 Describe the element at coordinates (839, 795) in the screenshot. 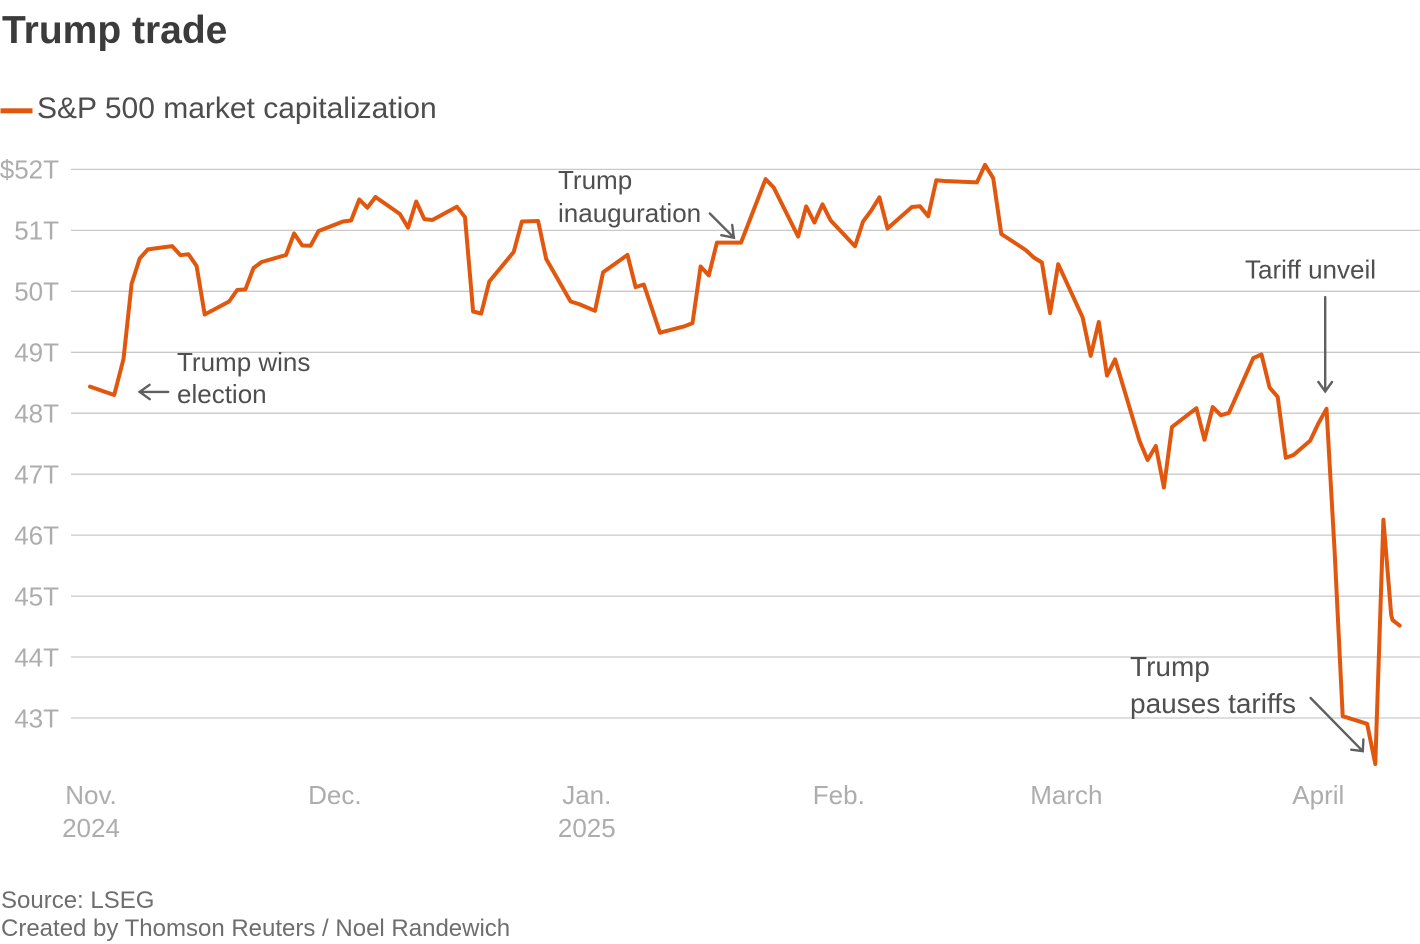

I see `svg-text: Feb.` at that location.